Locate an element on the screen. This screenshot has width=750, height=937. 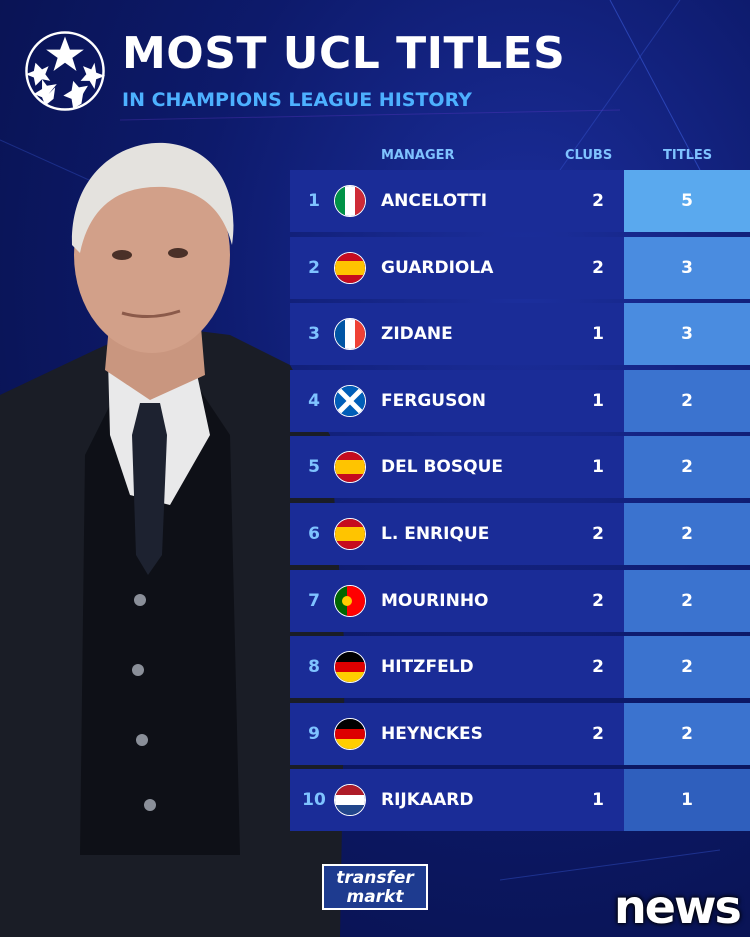
table-row: 1 ANCELOTTI 2 5 is located at coordinates (520, 201).